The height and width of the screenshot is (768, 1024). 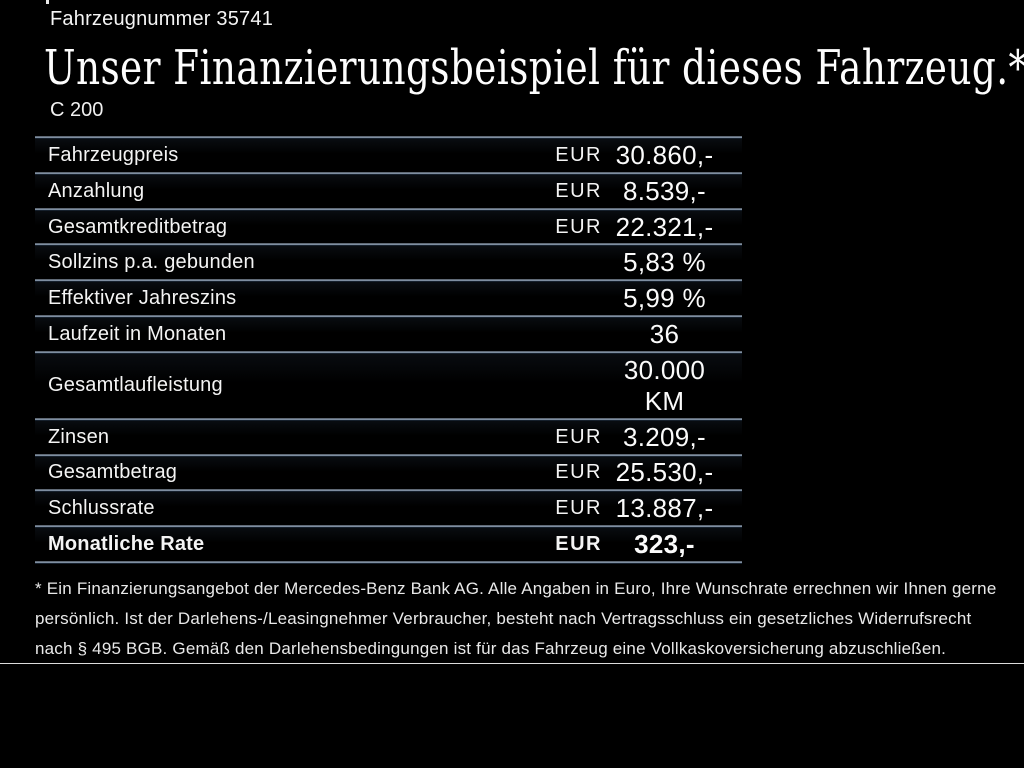 I want to click on row-label: Gesamtlaufleistung, so click(x=135, y=385).